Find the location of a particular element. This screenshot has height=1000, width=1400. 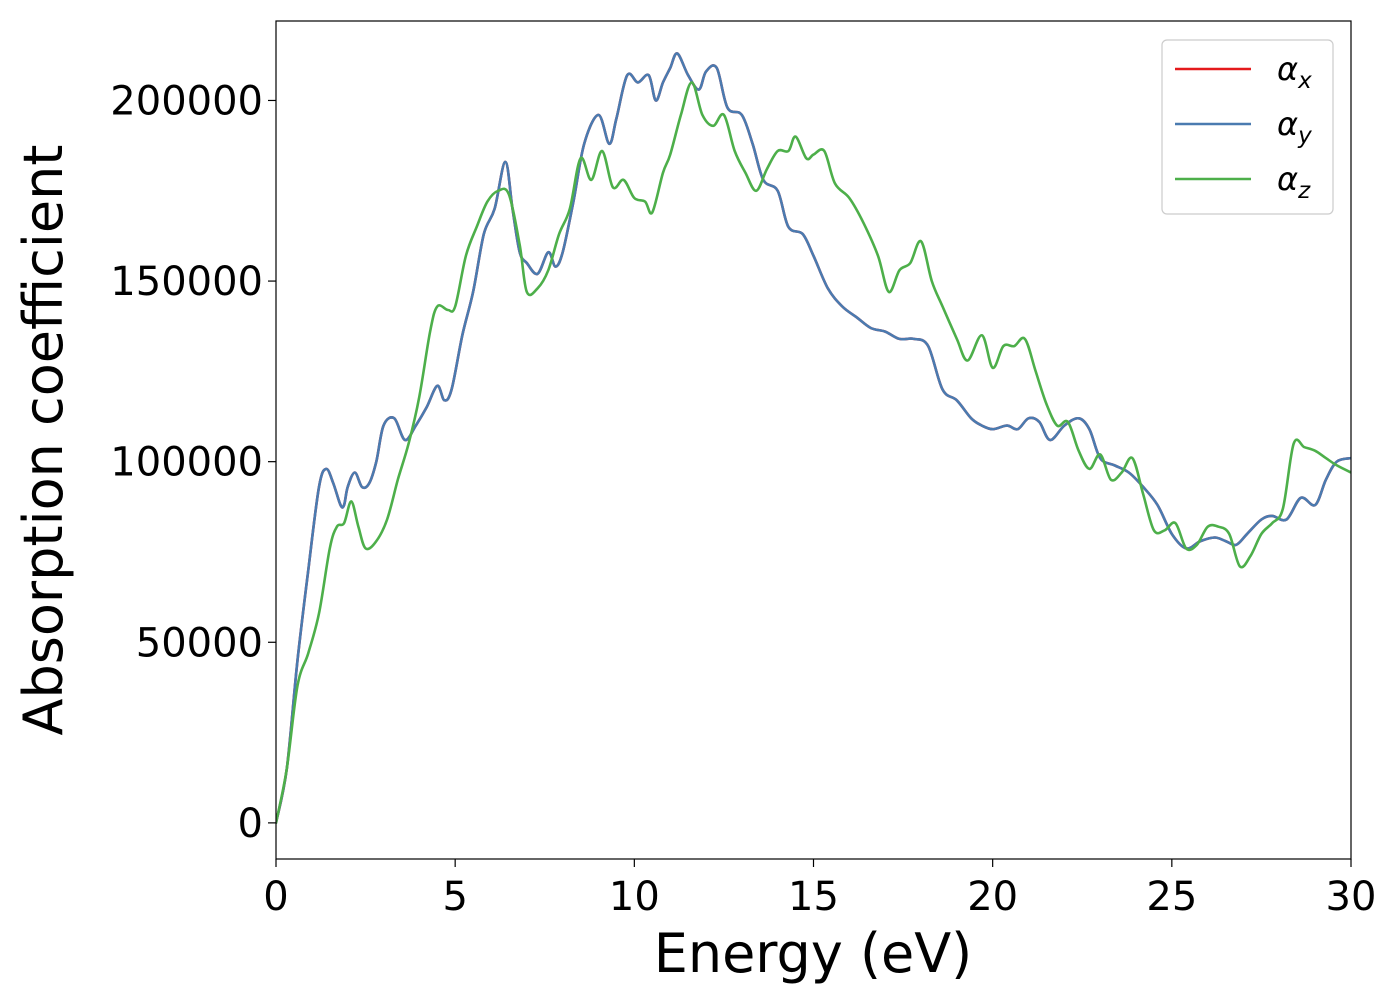

x-axis: 0 5 10 15 20 25 30 is located at coordinates (819, 889).